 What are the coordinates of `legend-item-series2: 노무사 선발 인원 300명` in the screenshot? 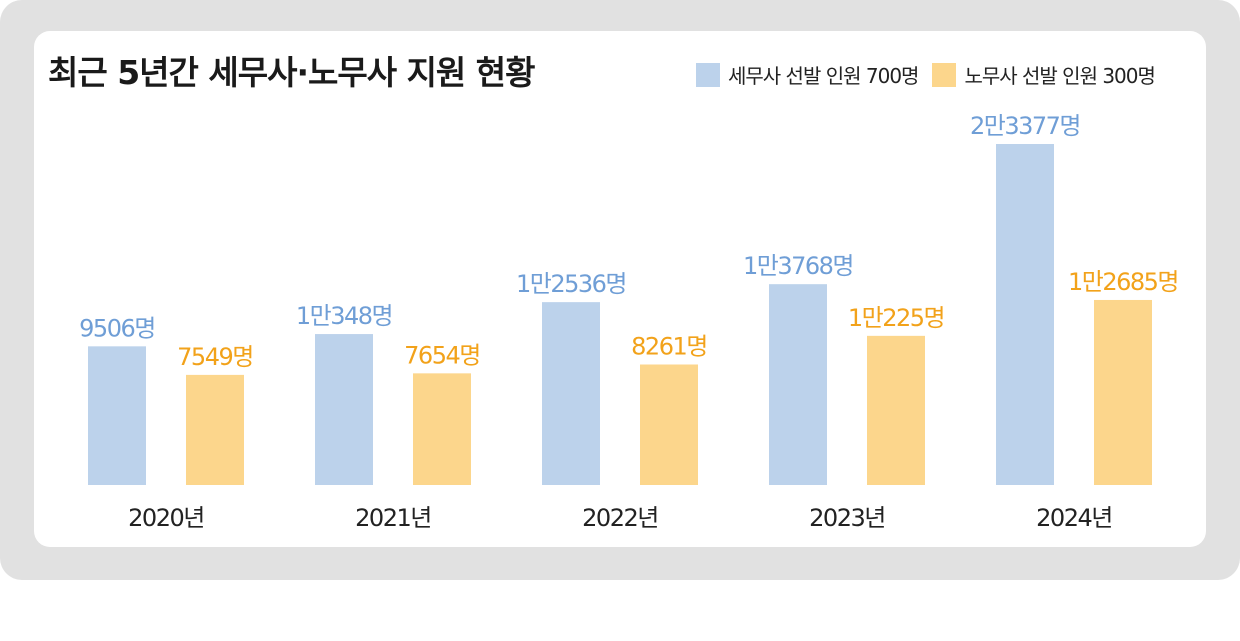 It's located at (1044, 74).